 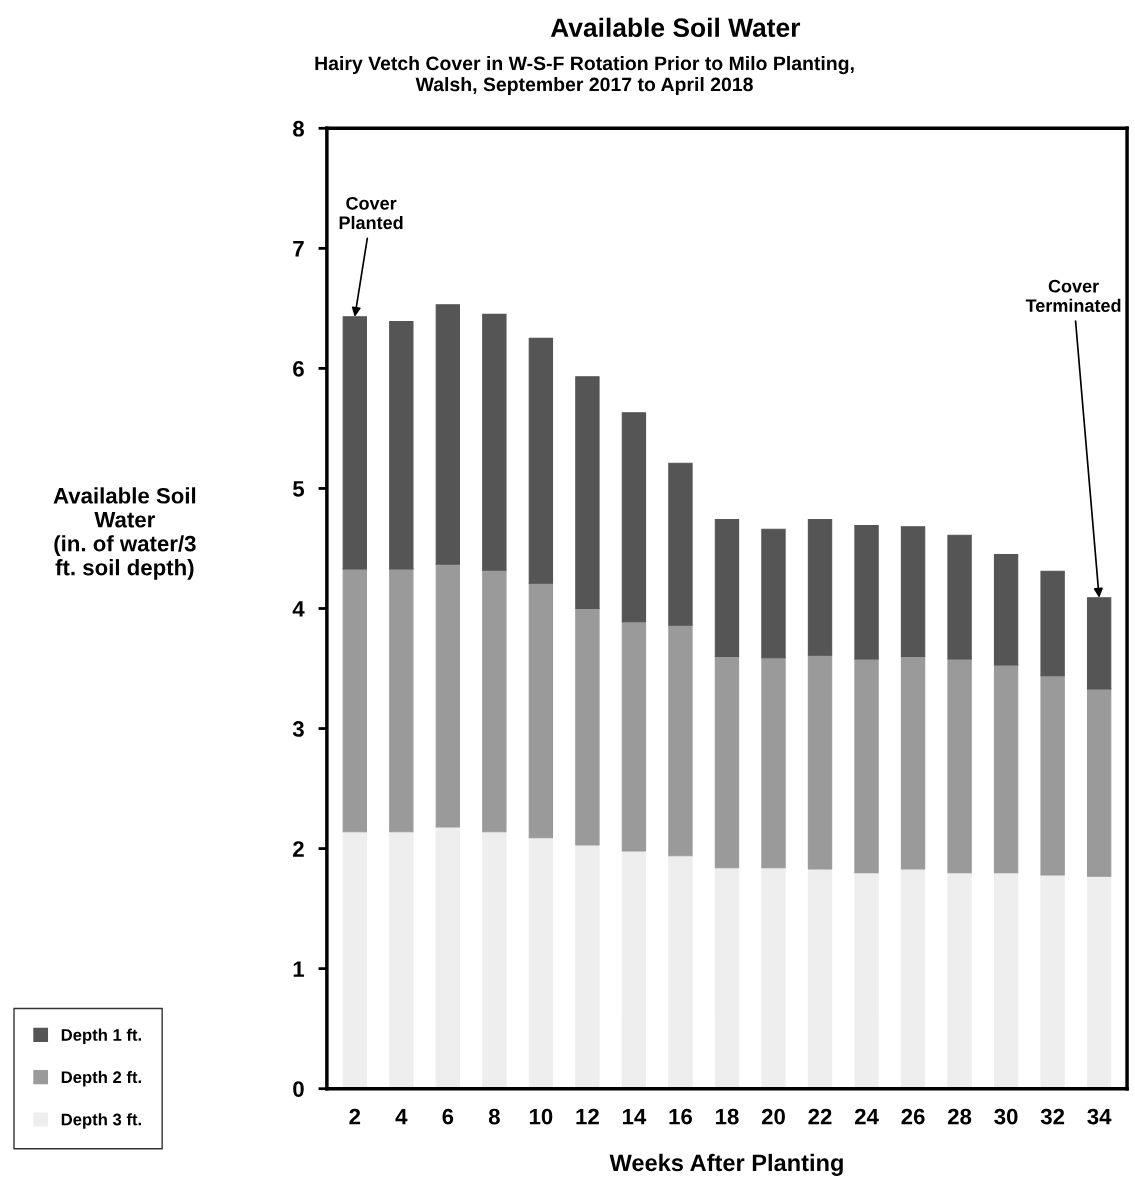 I want to click on y-tick-label: 6, so click(x=298, y=368).